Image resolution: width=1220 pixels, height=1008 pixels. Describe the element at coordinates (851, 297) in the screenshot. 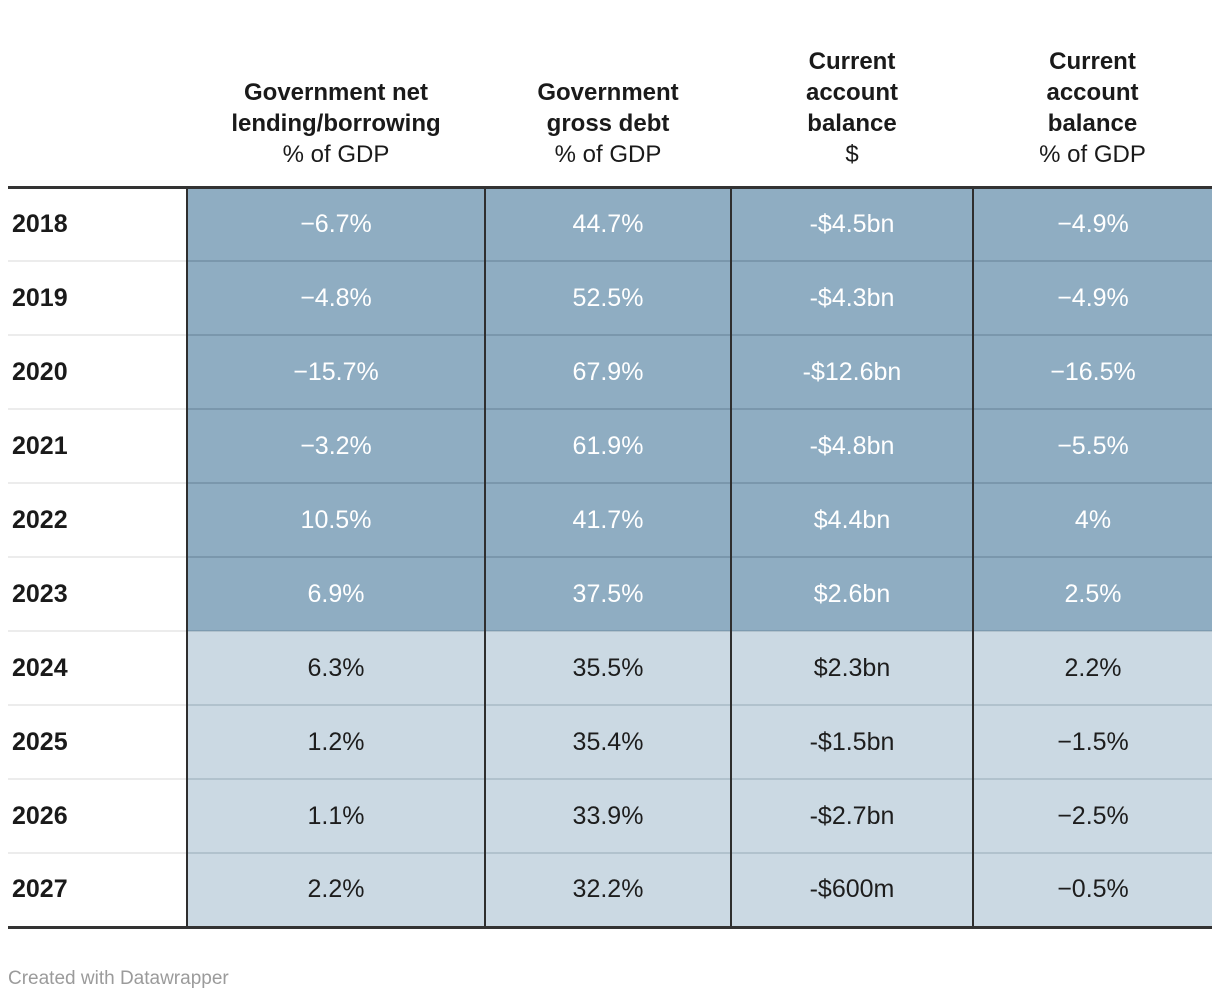

I see `value-cell: -$4.3bn` at that location.